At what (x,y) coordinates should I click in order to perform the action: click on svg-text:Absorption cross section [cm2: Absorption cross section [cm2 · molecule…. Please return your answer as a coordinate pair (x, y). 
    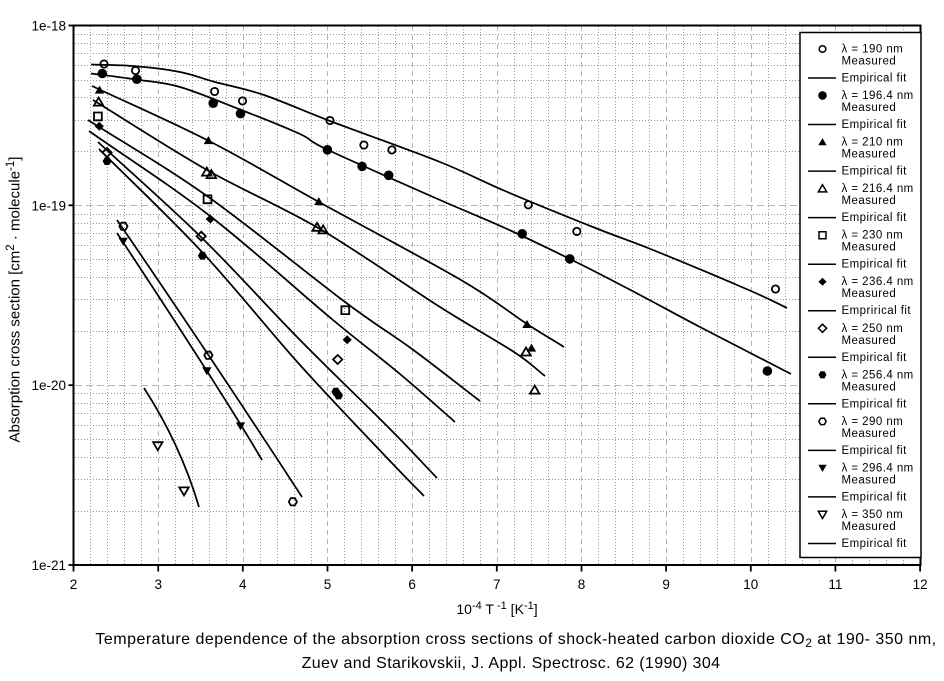
    Looking at the image, I should click on (14, 300).